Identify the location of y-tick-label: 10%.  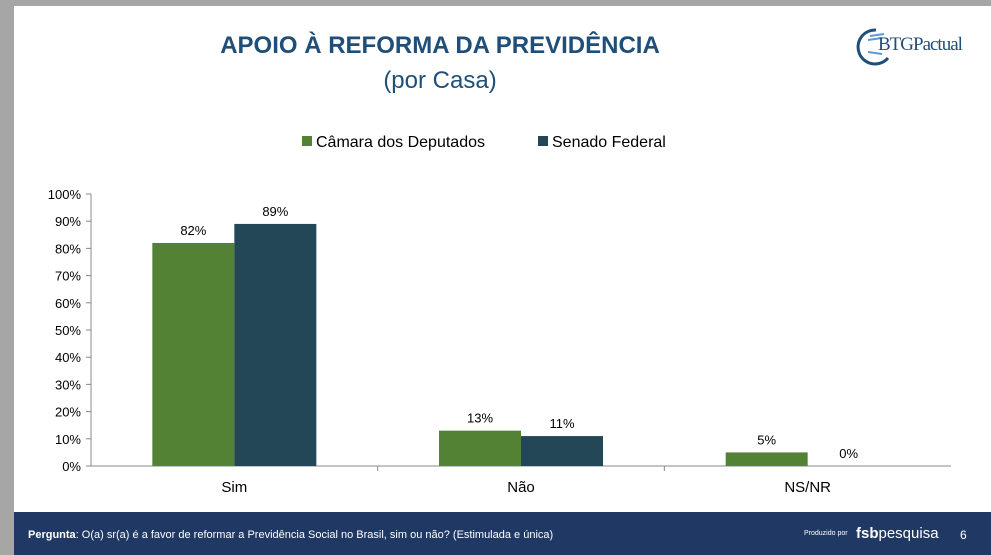
(68, 439).